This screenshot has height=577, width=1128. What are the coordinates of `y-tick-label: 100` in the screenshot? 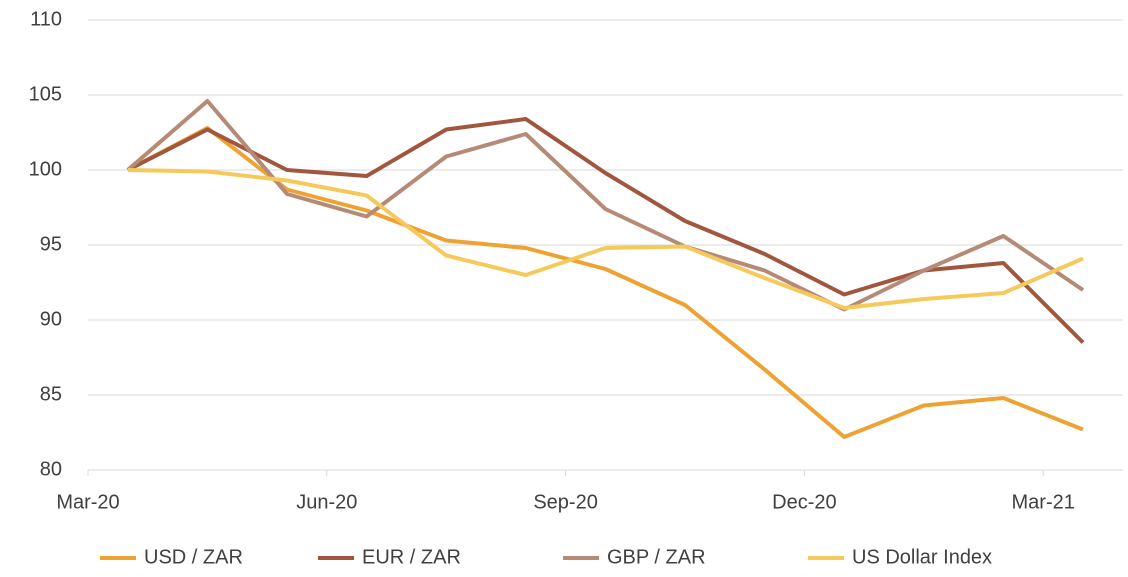 It's located at (45, 169).